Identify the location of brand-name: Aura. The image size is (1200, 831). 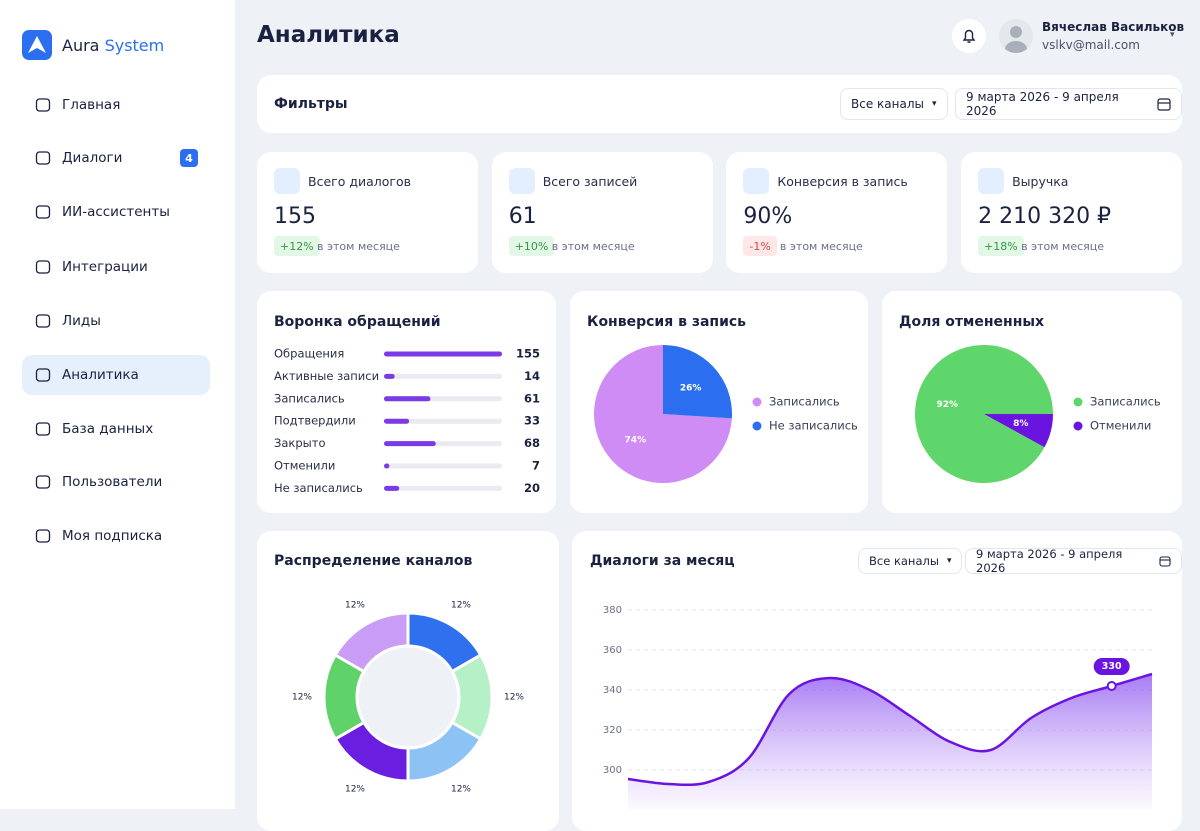
(81, 45).